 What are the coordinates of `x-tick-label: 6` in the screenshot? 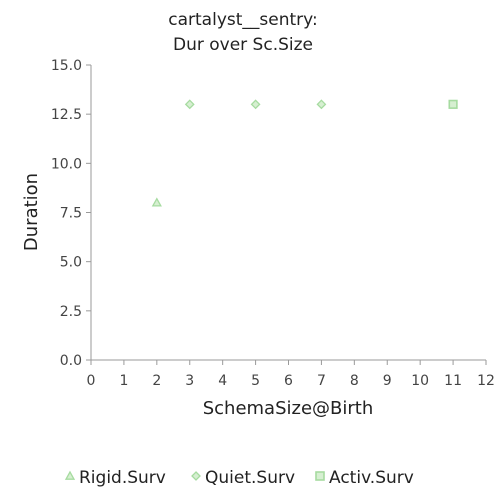 It's located at (288, 381).